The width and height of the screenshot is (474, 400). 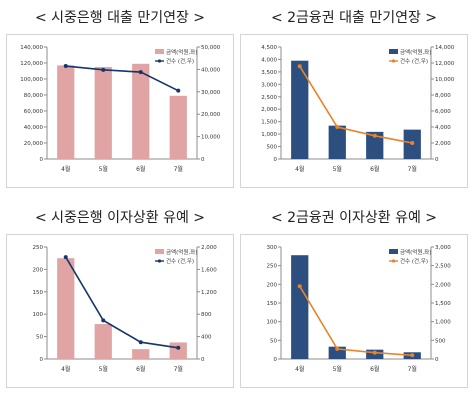 I want to click on chart-title: < 시중은행 대출 만기연장 >, so click(x=120, y=18).